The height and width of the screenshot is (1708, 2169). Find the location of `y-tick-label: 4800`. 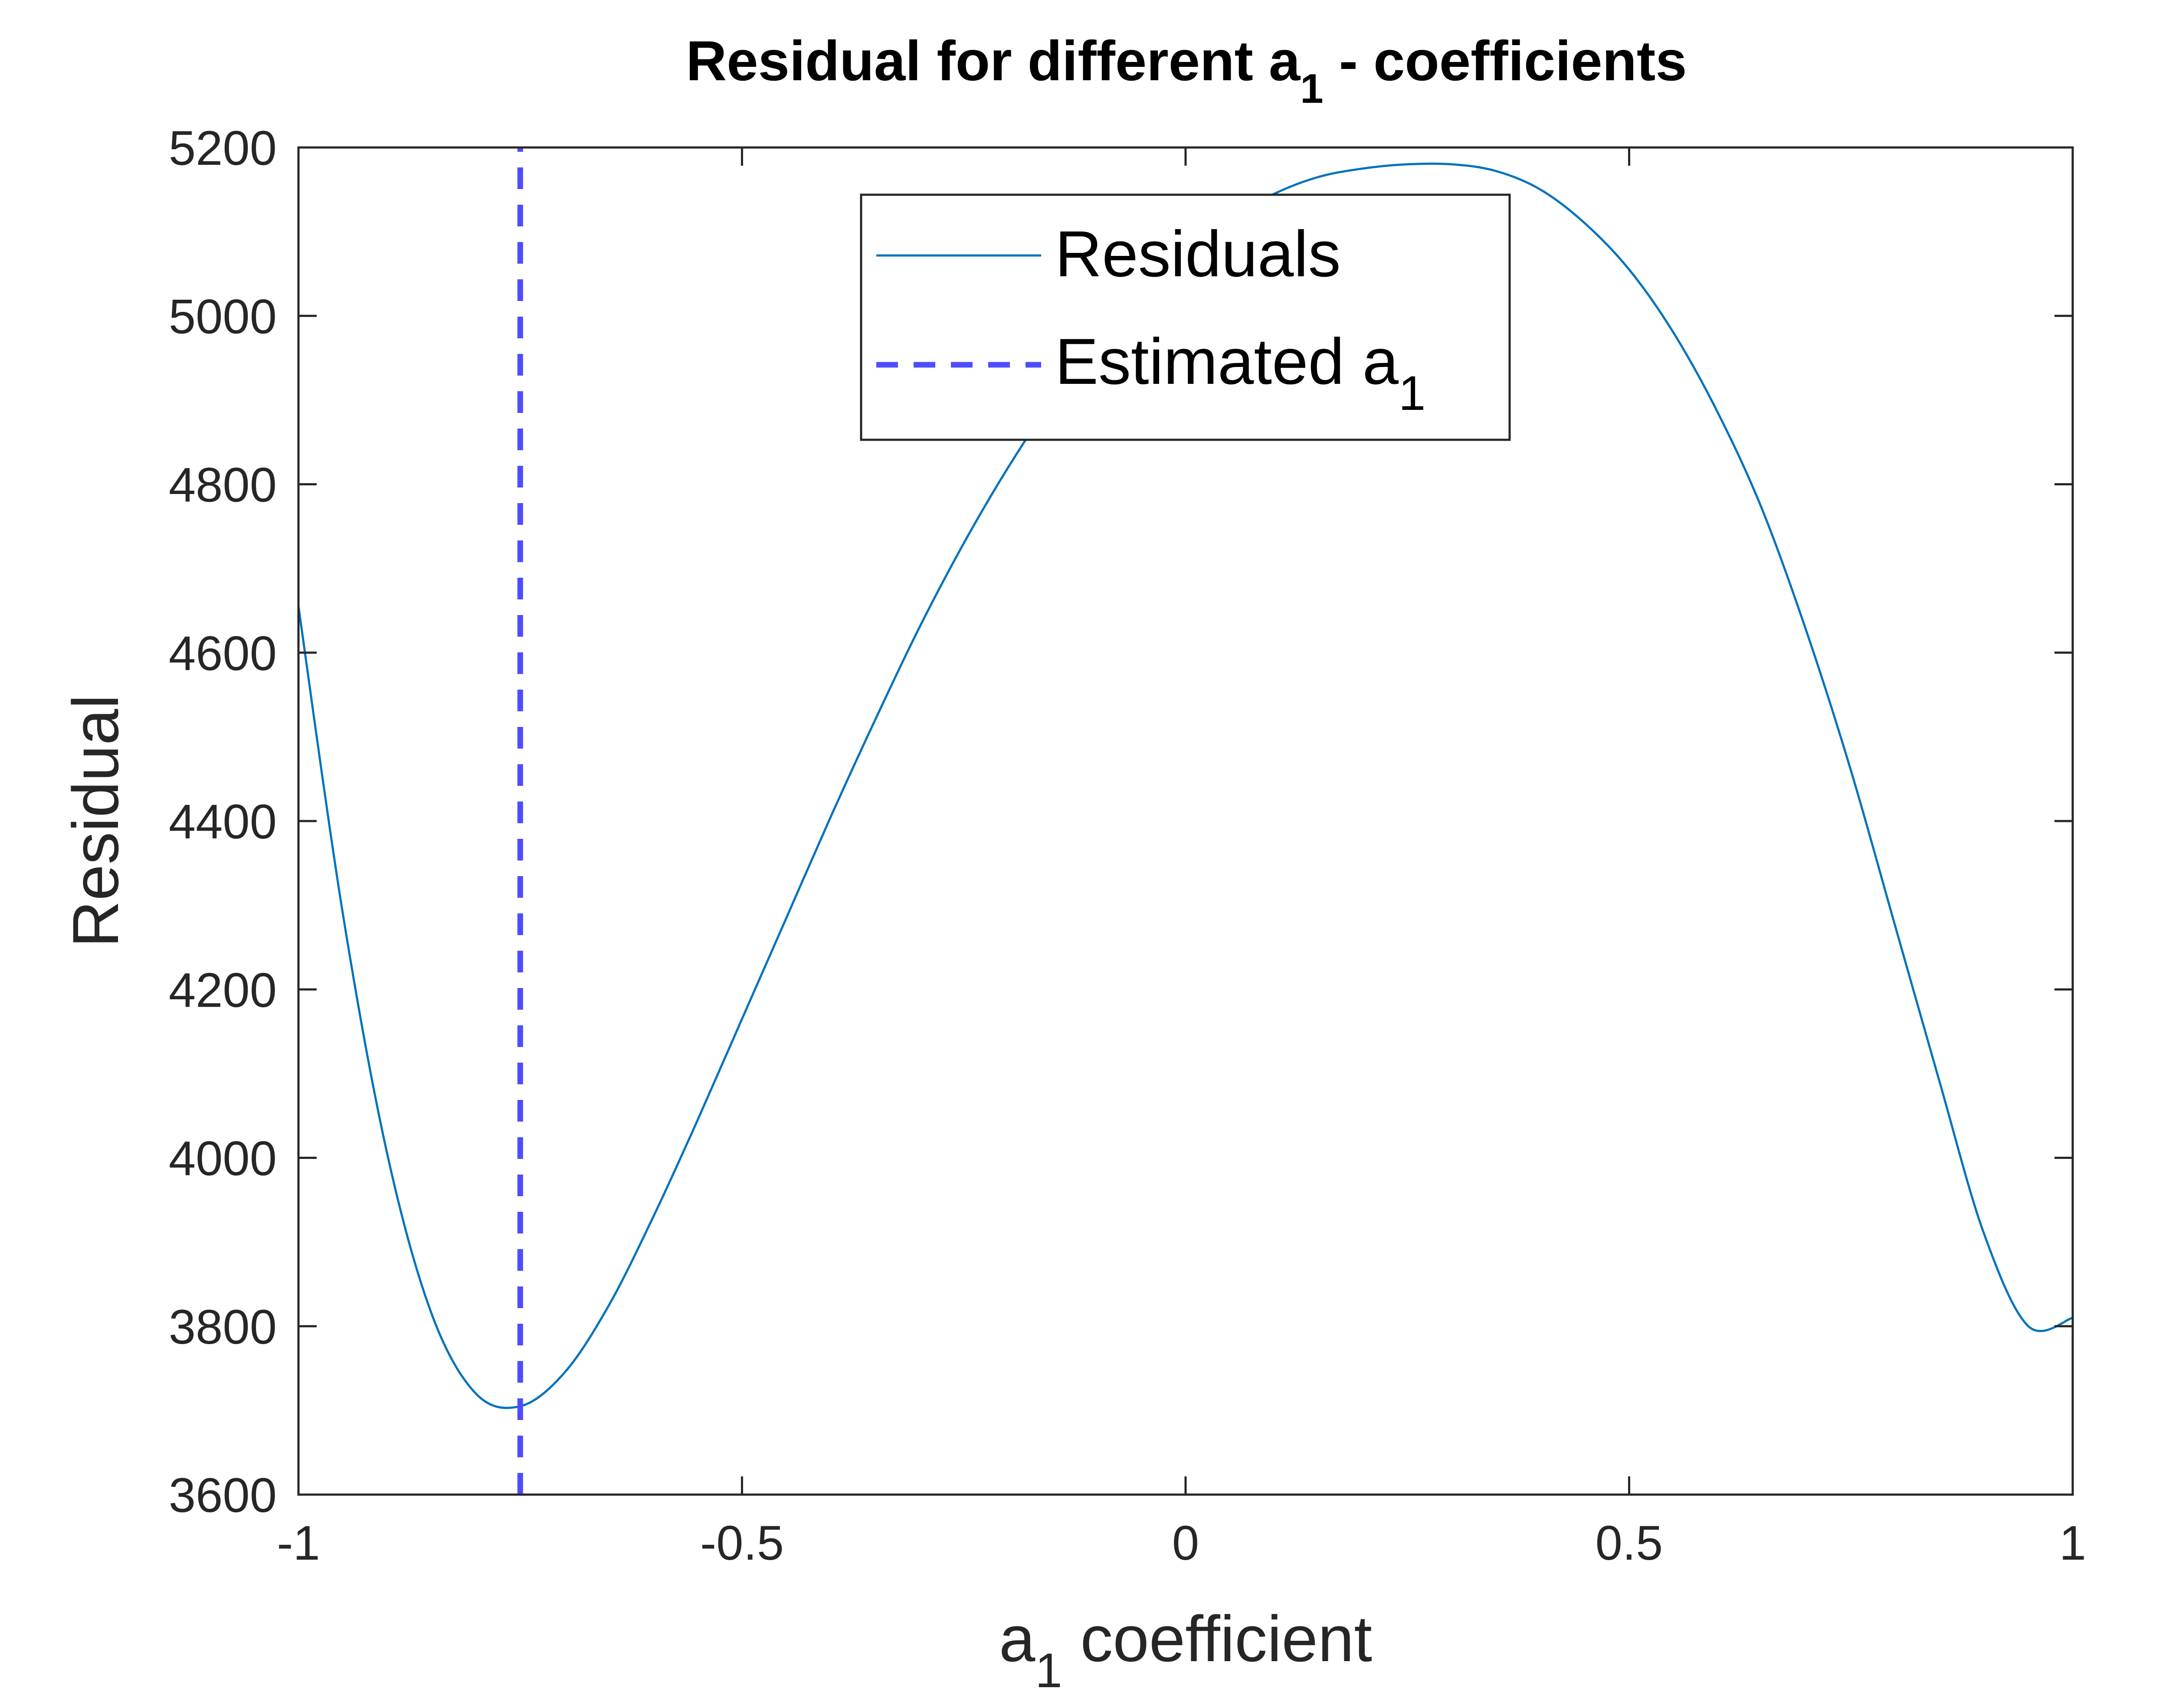

y-tick-label: 4800 is located at coordinates (223, 485).